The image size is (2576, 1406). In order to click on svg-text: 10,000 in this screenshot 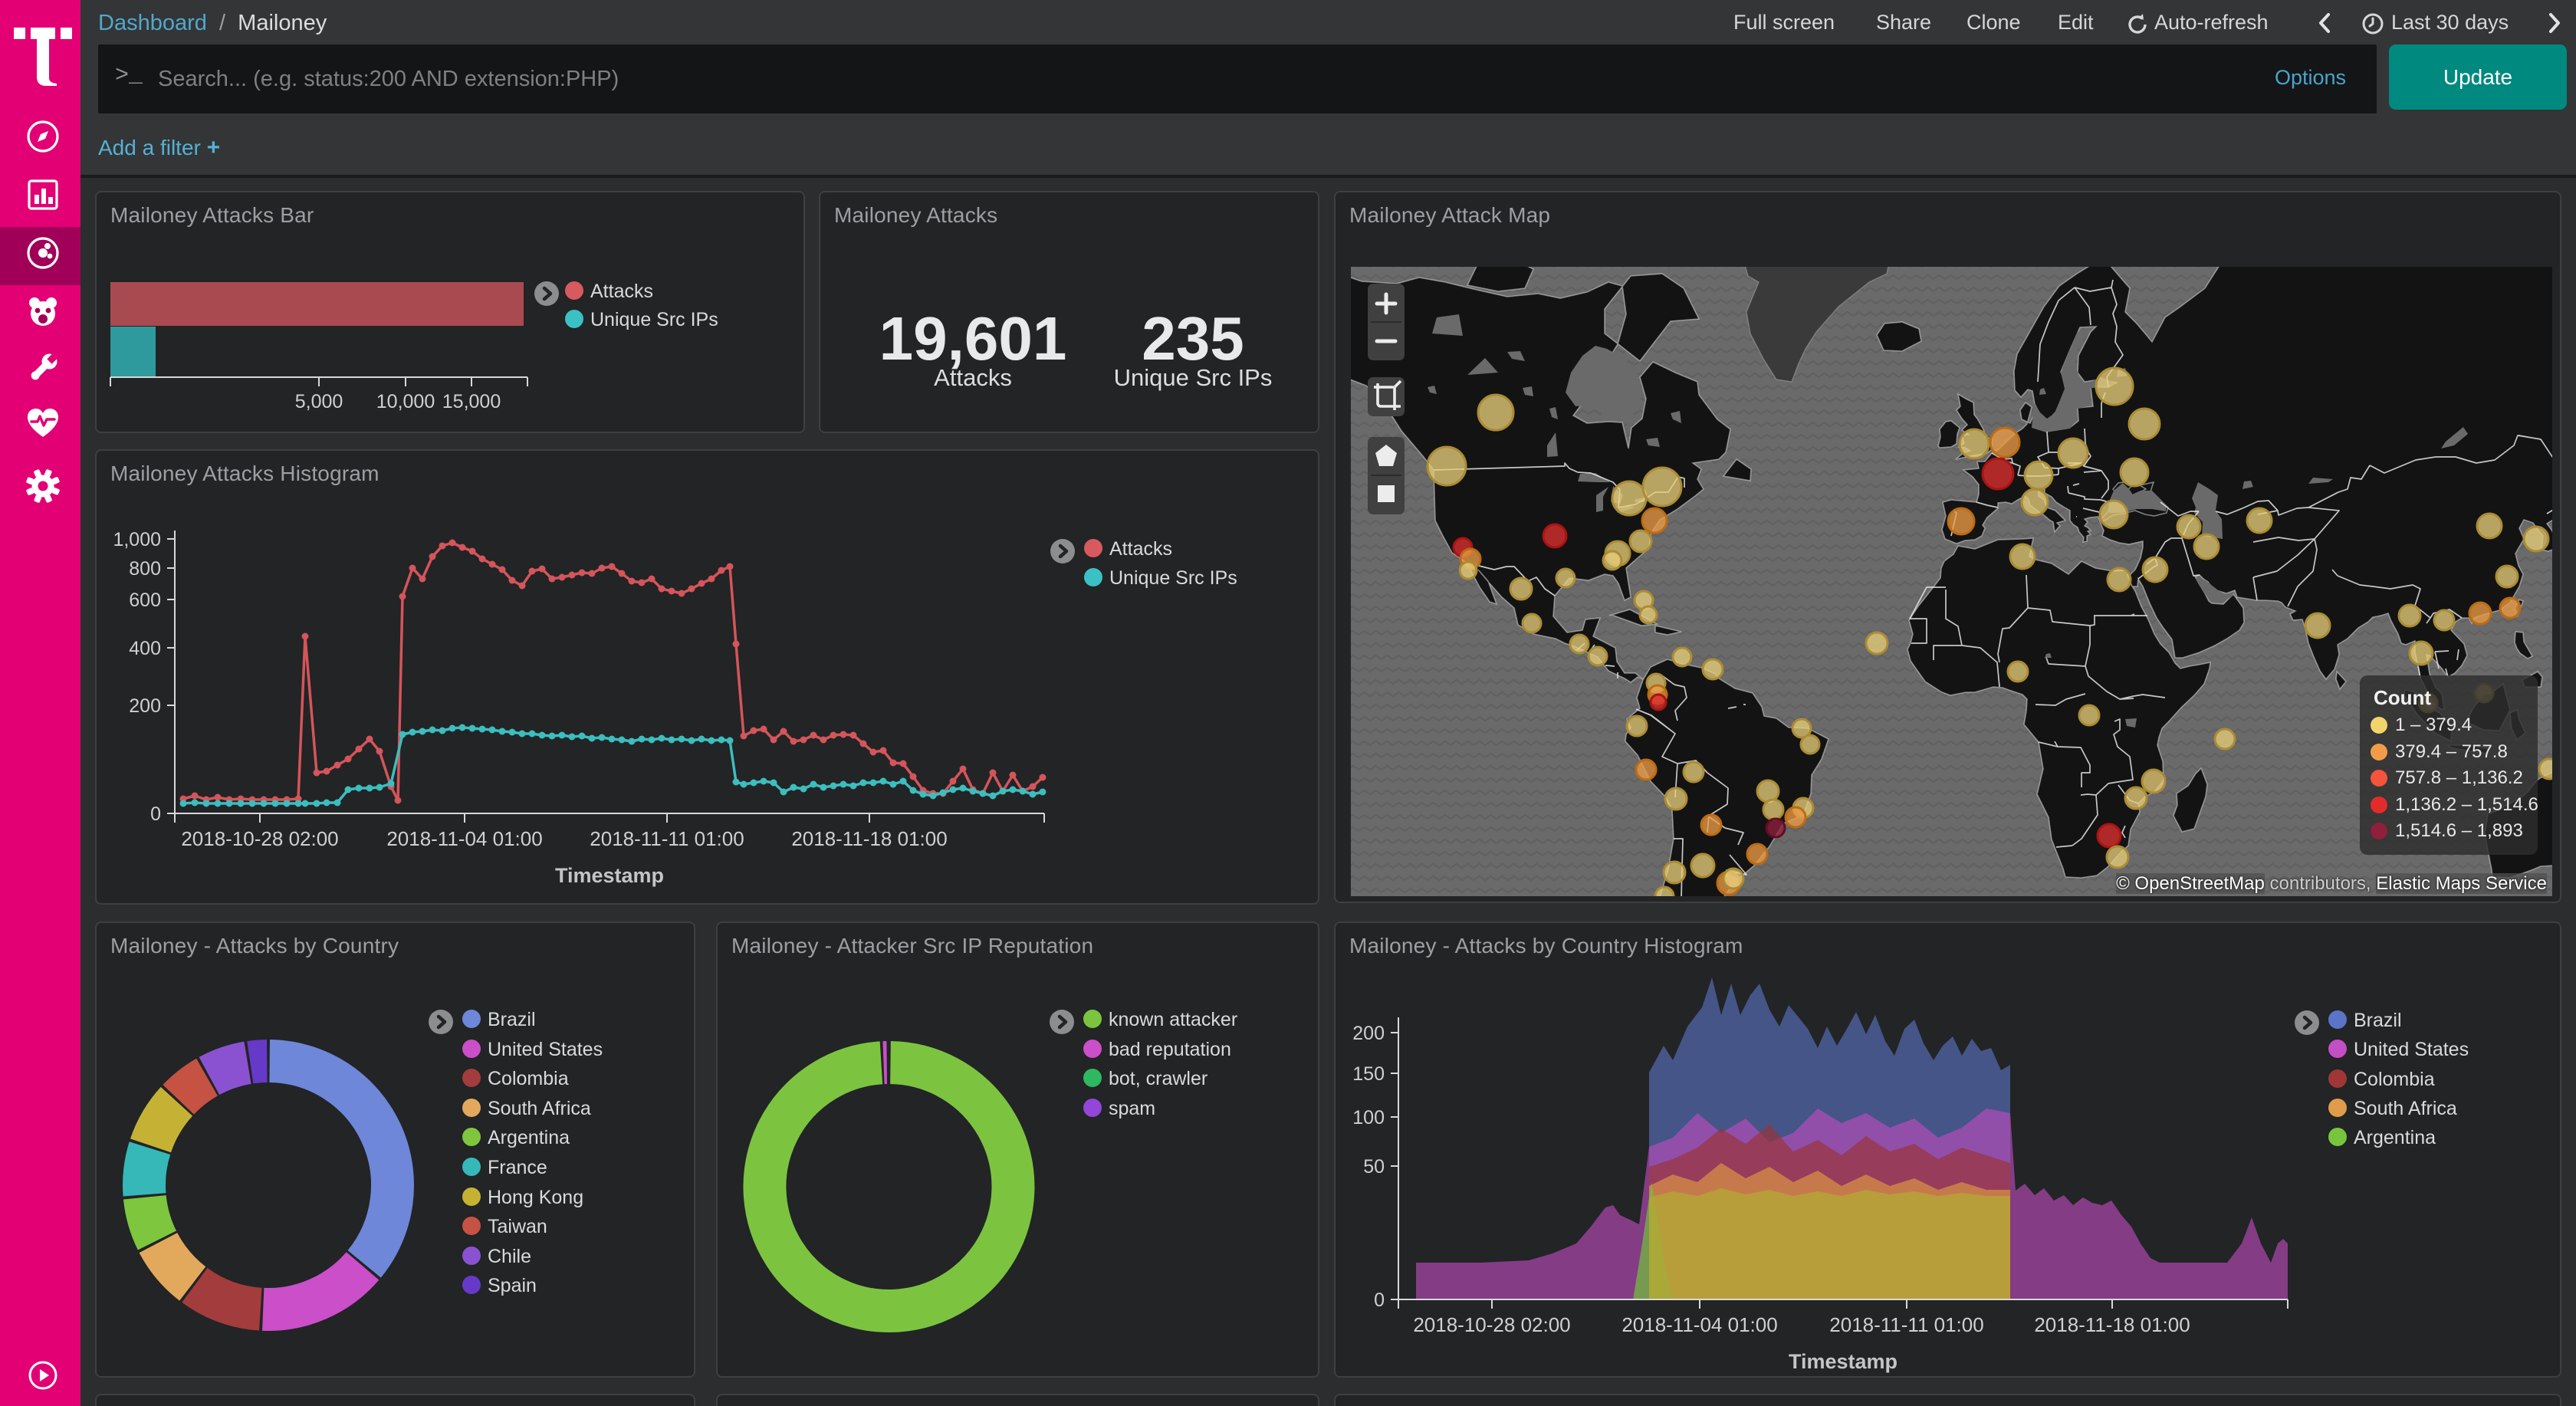, I will do `click(406, 401)`.